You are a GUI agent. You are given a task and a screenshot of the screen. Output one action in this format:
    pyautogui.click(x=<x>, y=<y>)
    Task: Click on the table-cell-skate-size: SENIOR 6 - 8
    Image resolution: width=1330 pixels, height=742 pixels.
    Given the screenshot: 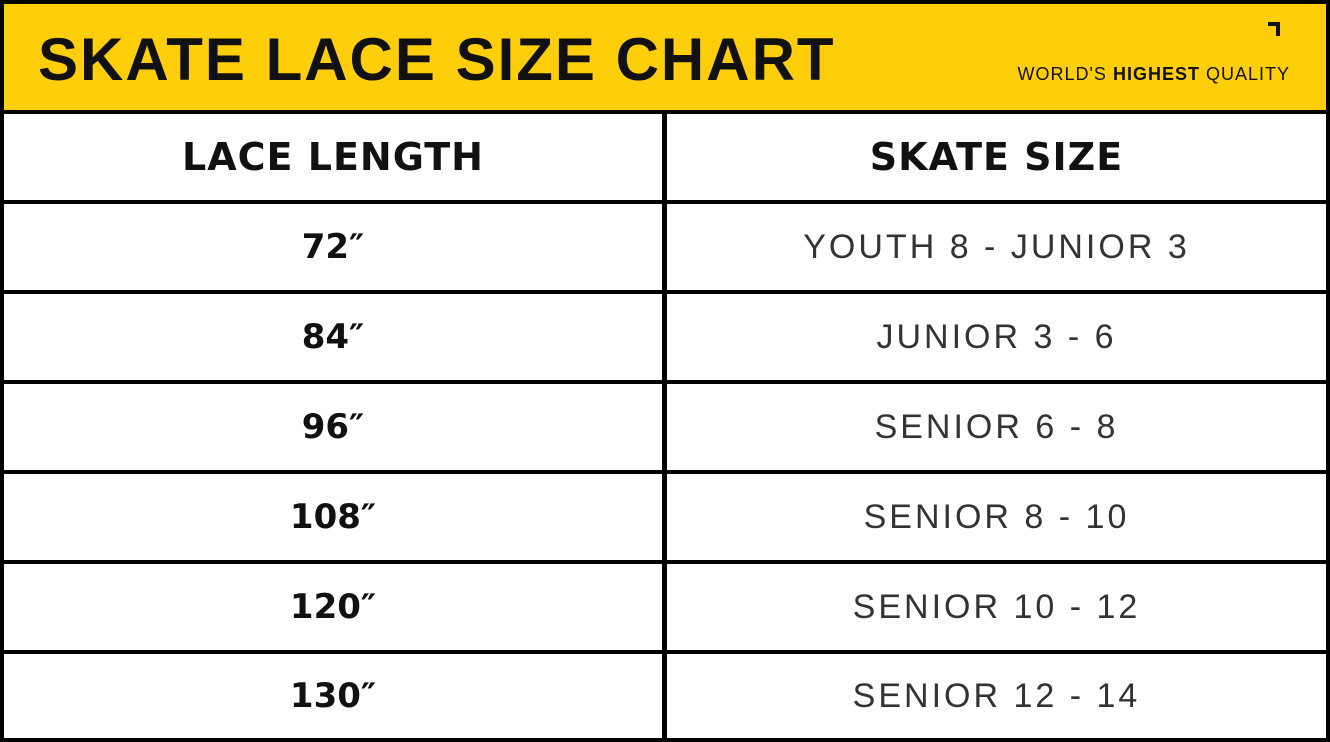 What is the action you would take?
    pyautogui.click(x=996, y=427)
    